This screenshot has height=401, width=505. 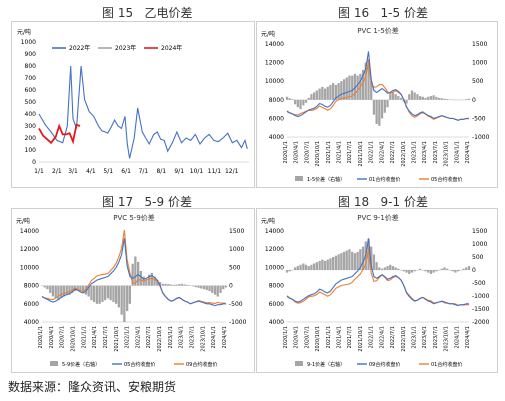 I want to click on legend-label: 1-5价差（右轴）, so click(x=326, y=179).